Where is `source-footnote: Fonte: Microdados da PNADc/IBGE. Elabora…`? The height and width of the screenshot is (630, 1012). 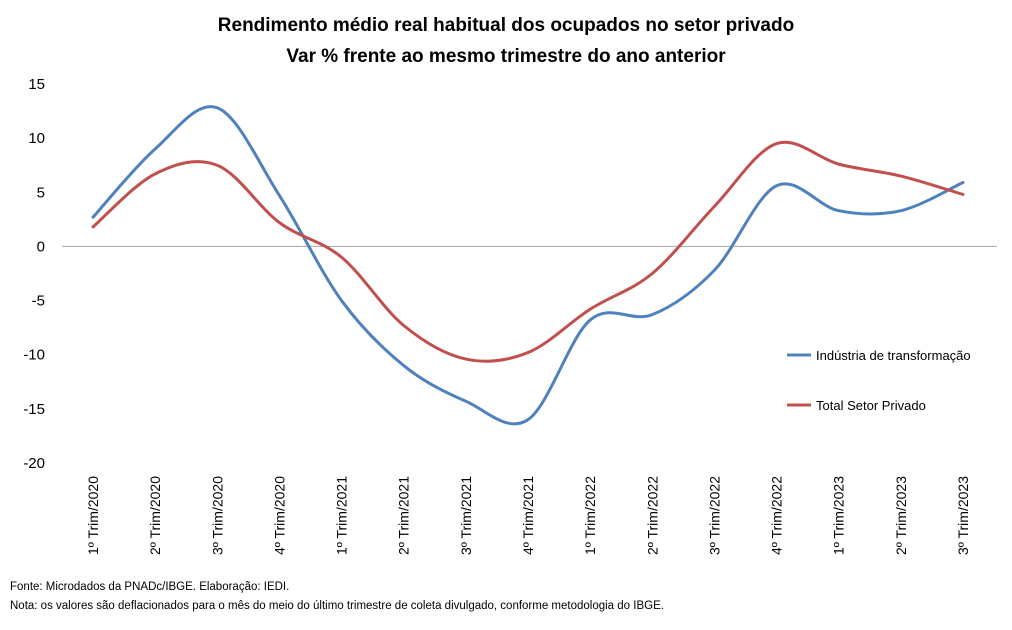
source-footnote: Fonte: Microdados da PNADc/IBGE. Elabora… is located at coordinates (150, 587).